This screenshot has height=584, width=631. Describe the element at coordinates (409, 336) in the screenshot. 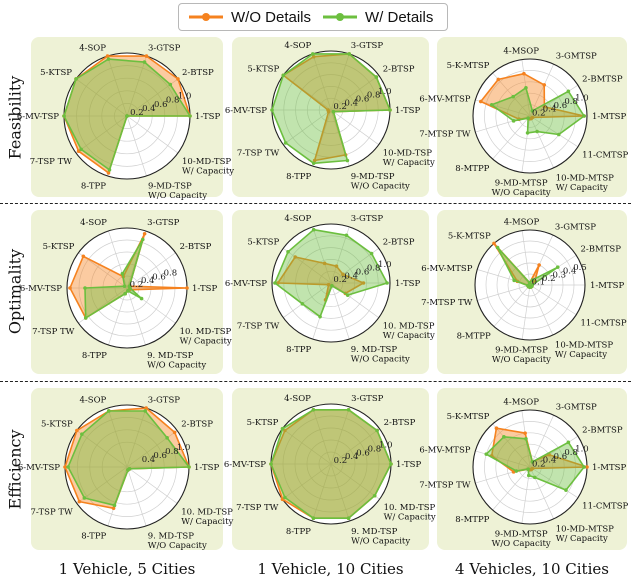

I see `radar-category-label: W/ Capacity` at that location.